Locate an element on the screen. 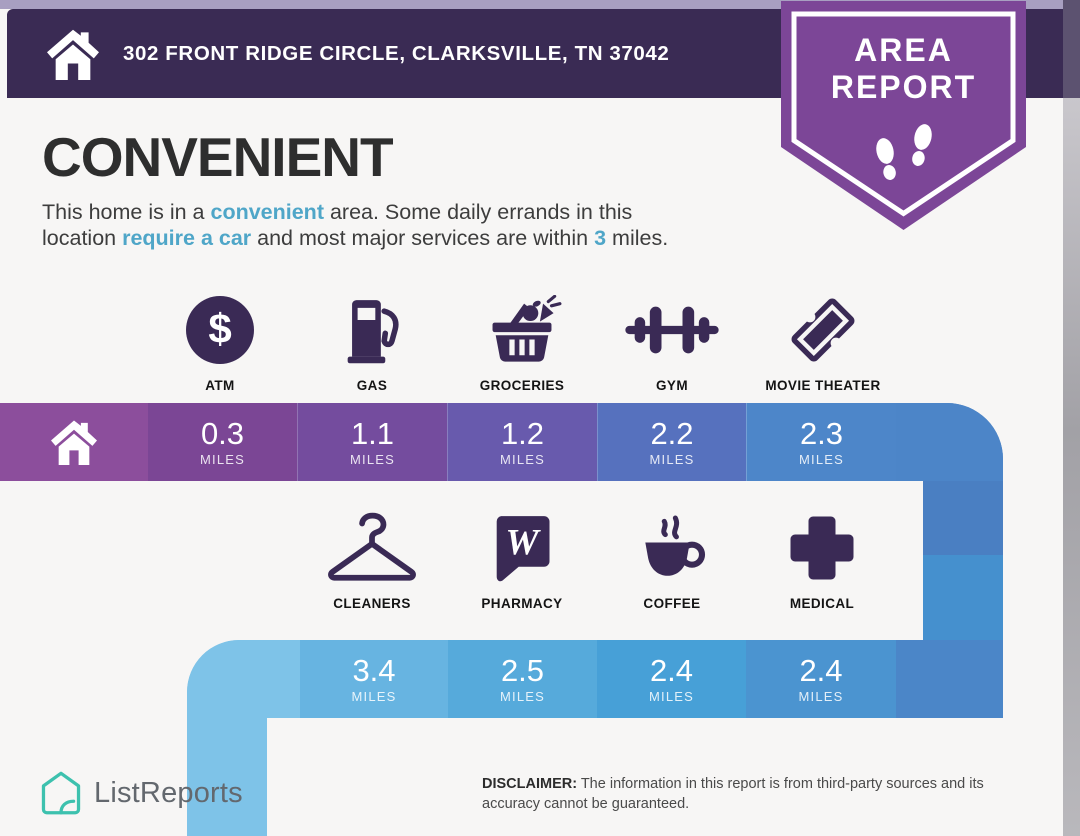 The image size is (1080, 836). service-medical: MEDICAL is located at coordinates (822, 559).